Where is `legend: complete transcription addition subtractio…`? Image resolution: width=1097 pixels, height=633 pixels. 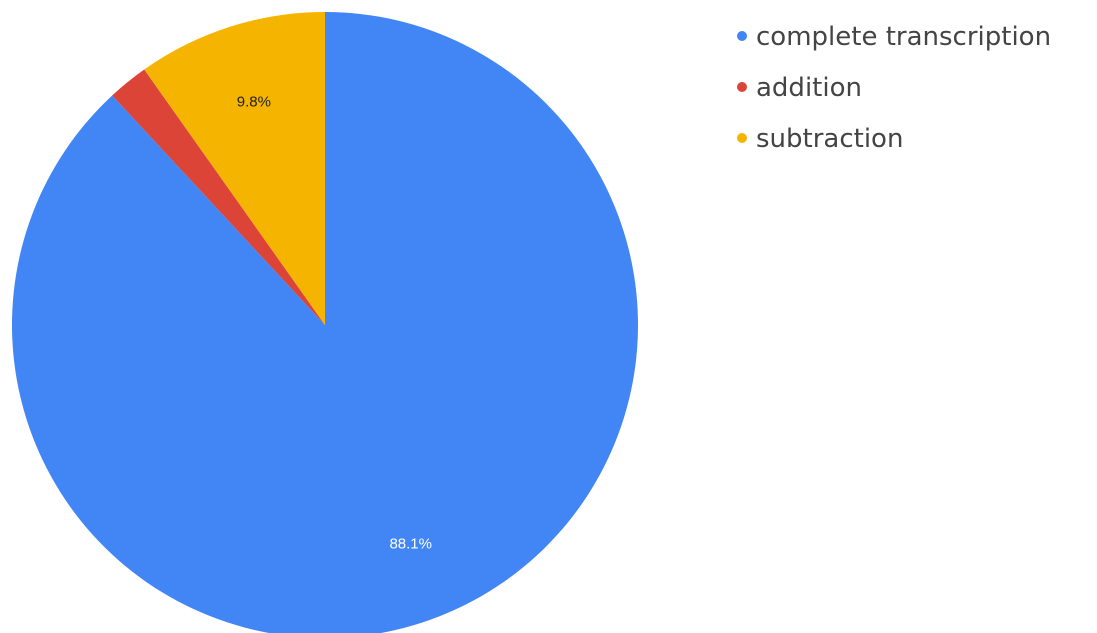 legend: complete transcription addition subtractio… is located at coordinates (894, 88).